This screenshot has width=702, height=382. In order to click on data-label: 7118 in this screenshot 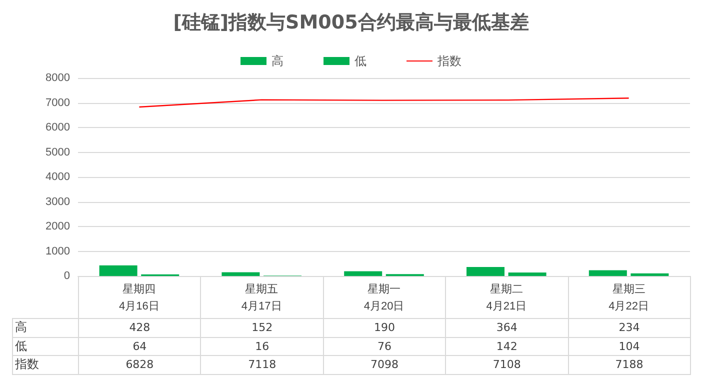, I will do `click(262, 364)`.